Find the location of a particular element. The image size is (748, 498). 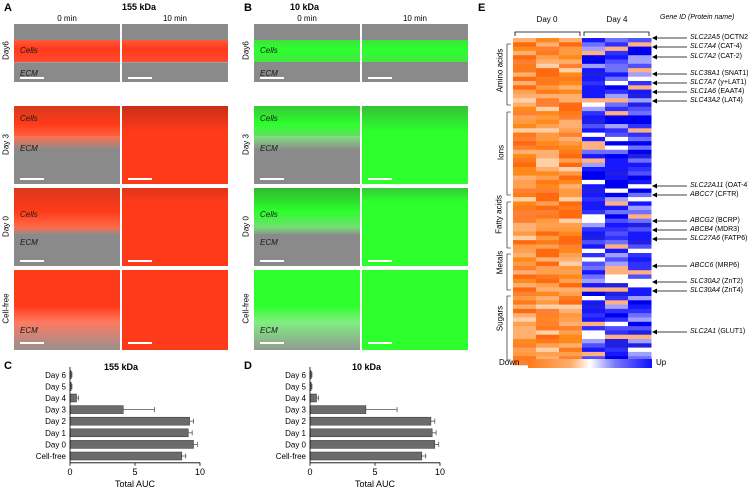

category-tick-label: Day 2 is located at coordinates (295, 421).